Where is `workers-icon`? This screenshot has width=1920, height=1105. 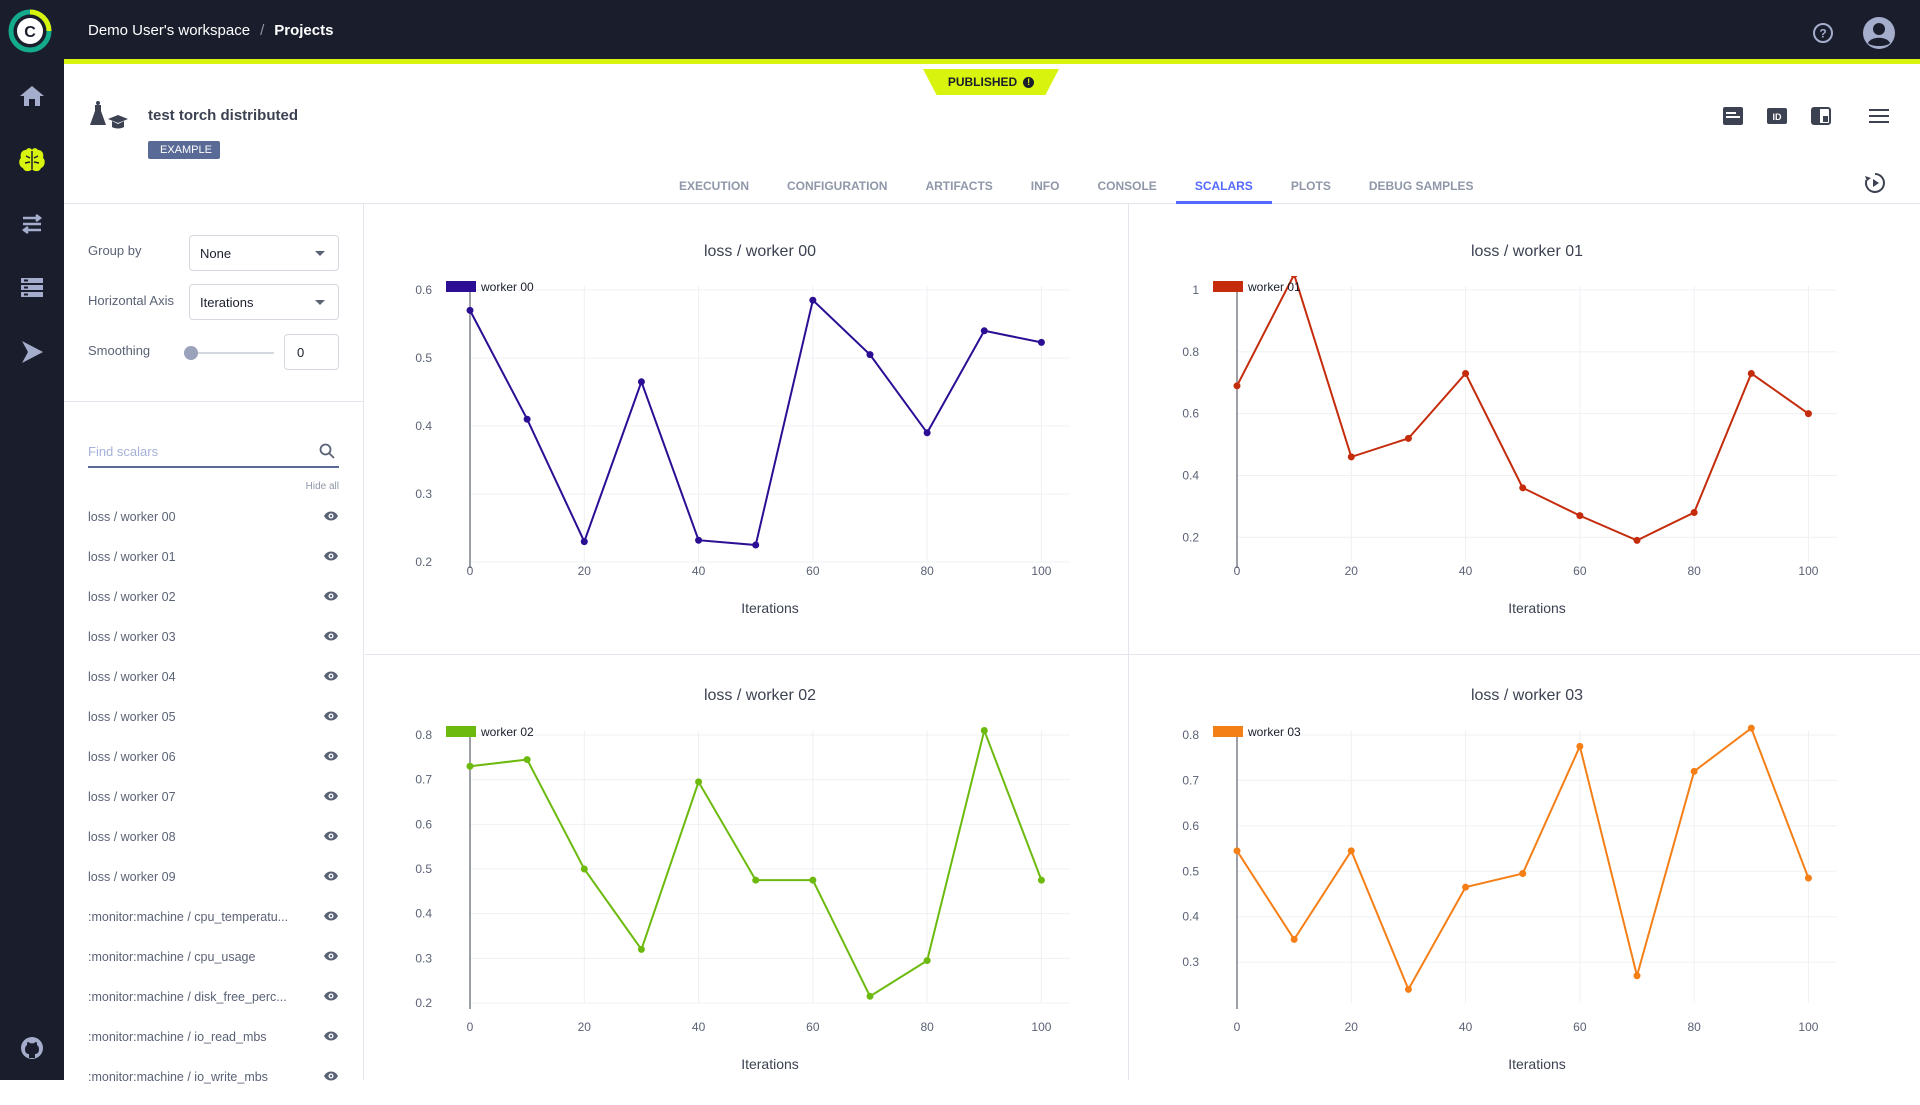
workers-icon is located at coordinates (32, 352).